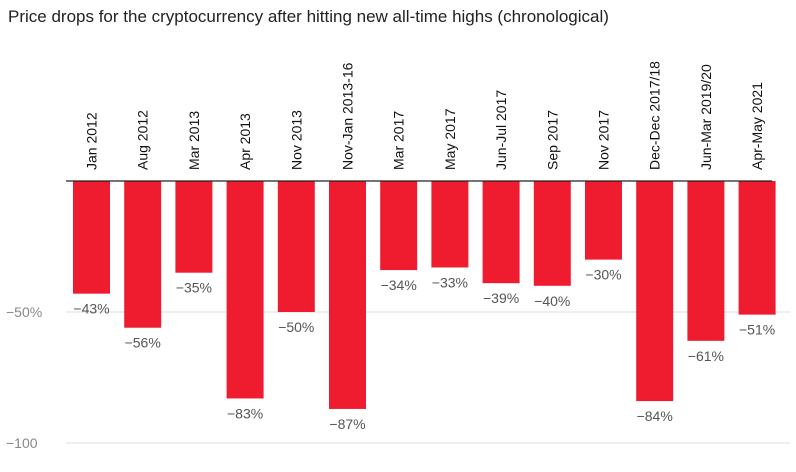 Image resolution: width=796 pixels, height=472 pixels. What do you see at coordinates (92, 141) in the screenshot?
I see `category-label: Jan 2012` at bounding box center [92, 141].